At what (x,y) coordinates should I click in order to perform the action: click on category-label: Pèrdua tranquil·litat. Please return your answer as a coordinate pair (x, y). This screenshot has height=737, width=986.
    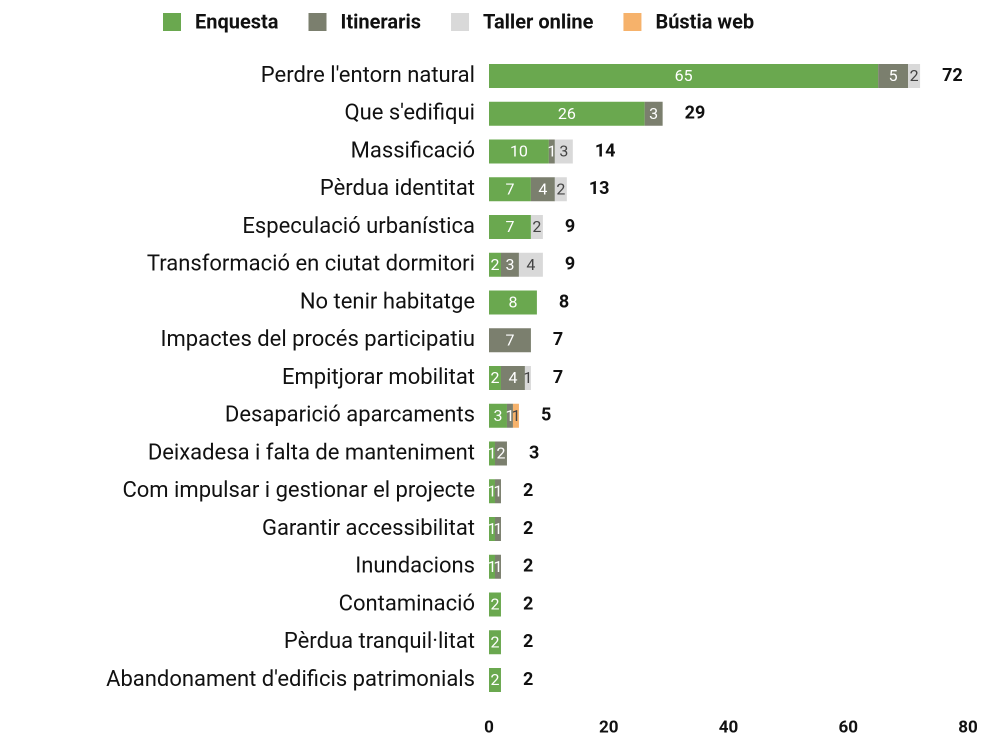
    Looking at the image, I should click on (379, 641).